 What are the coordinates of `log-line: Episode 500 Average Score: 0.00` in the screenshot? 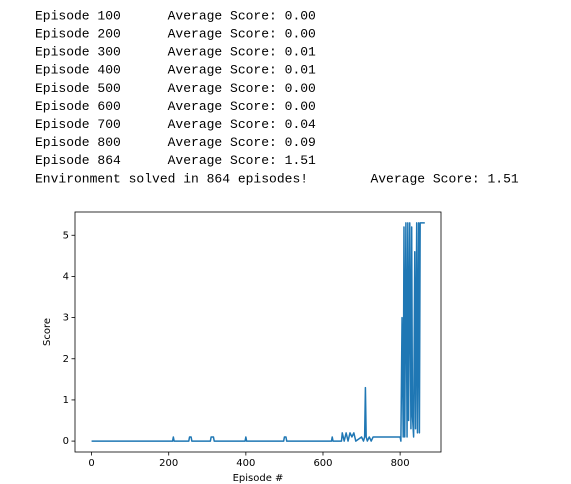 It's located at (175, 88).